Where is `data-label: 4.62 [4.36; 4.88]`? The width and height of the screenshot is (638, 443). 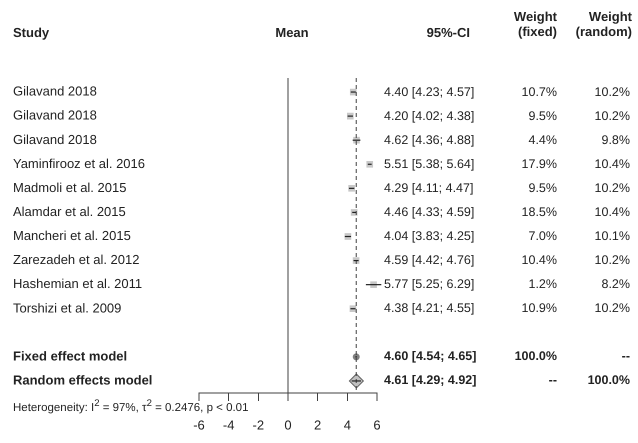
data-label: 4.62 [4.36; 4.88] is located at coordinates (429, 140).